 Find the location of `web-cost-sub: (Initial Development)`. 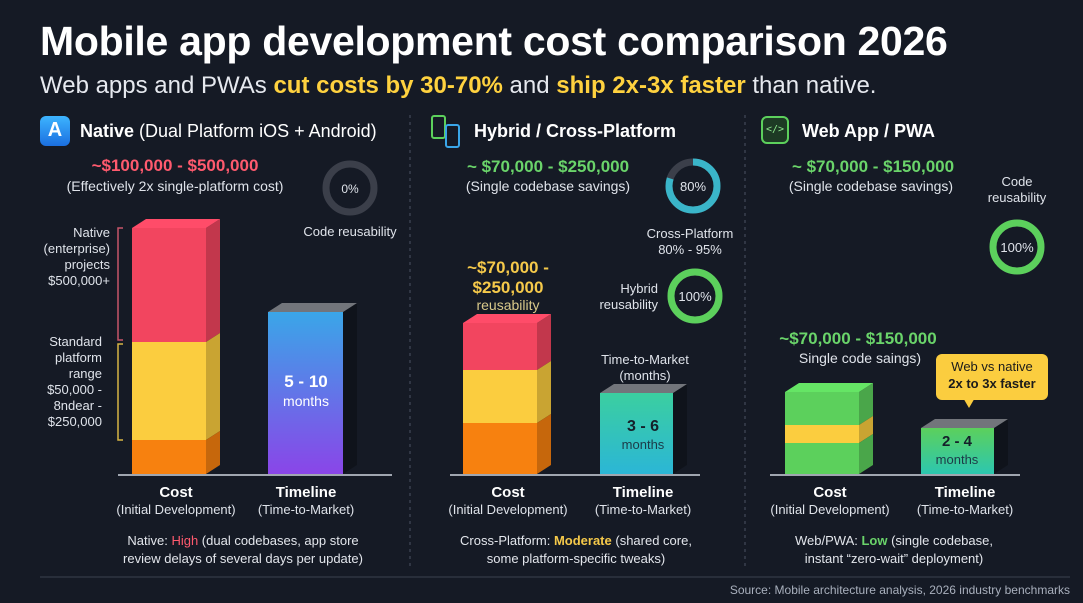

web-cost-sub: (Initial Development) is located at coordinates (830, 509).